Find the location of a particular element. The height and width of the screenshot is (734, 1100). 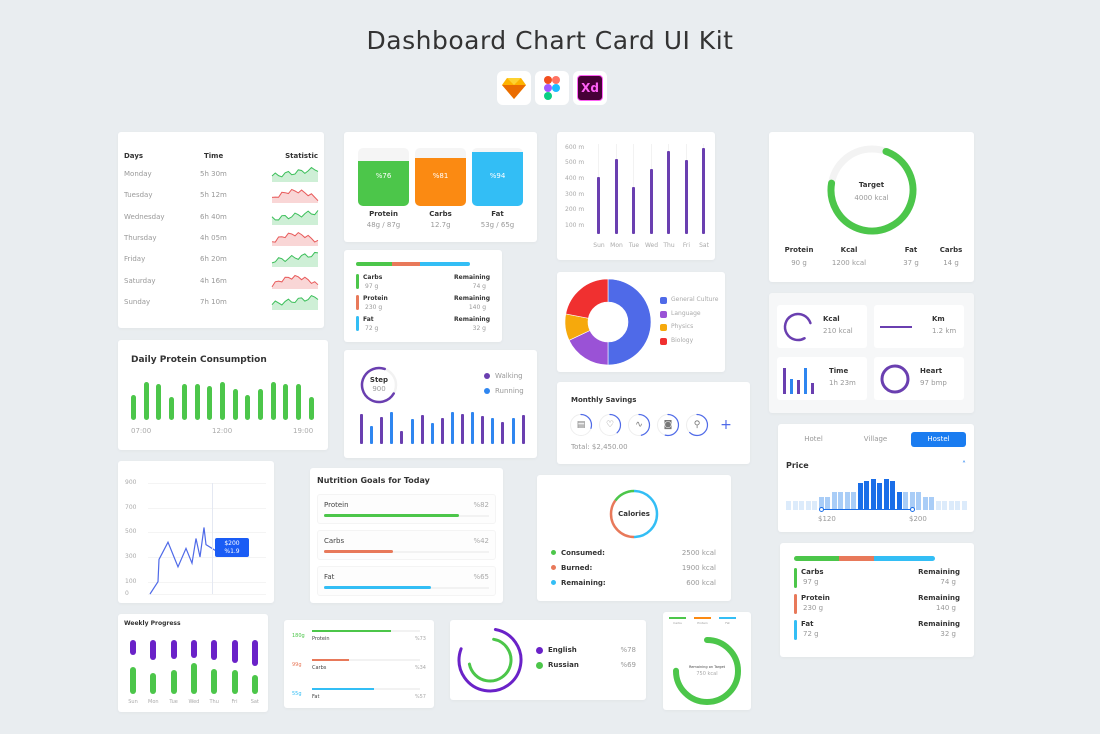

legend-label: Language is located at coordinates (686, 313).